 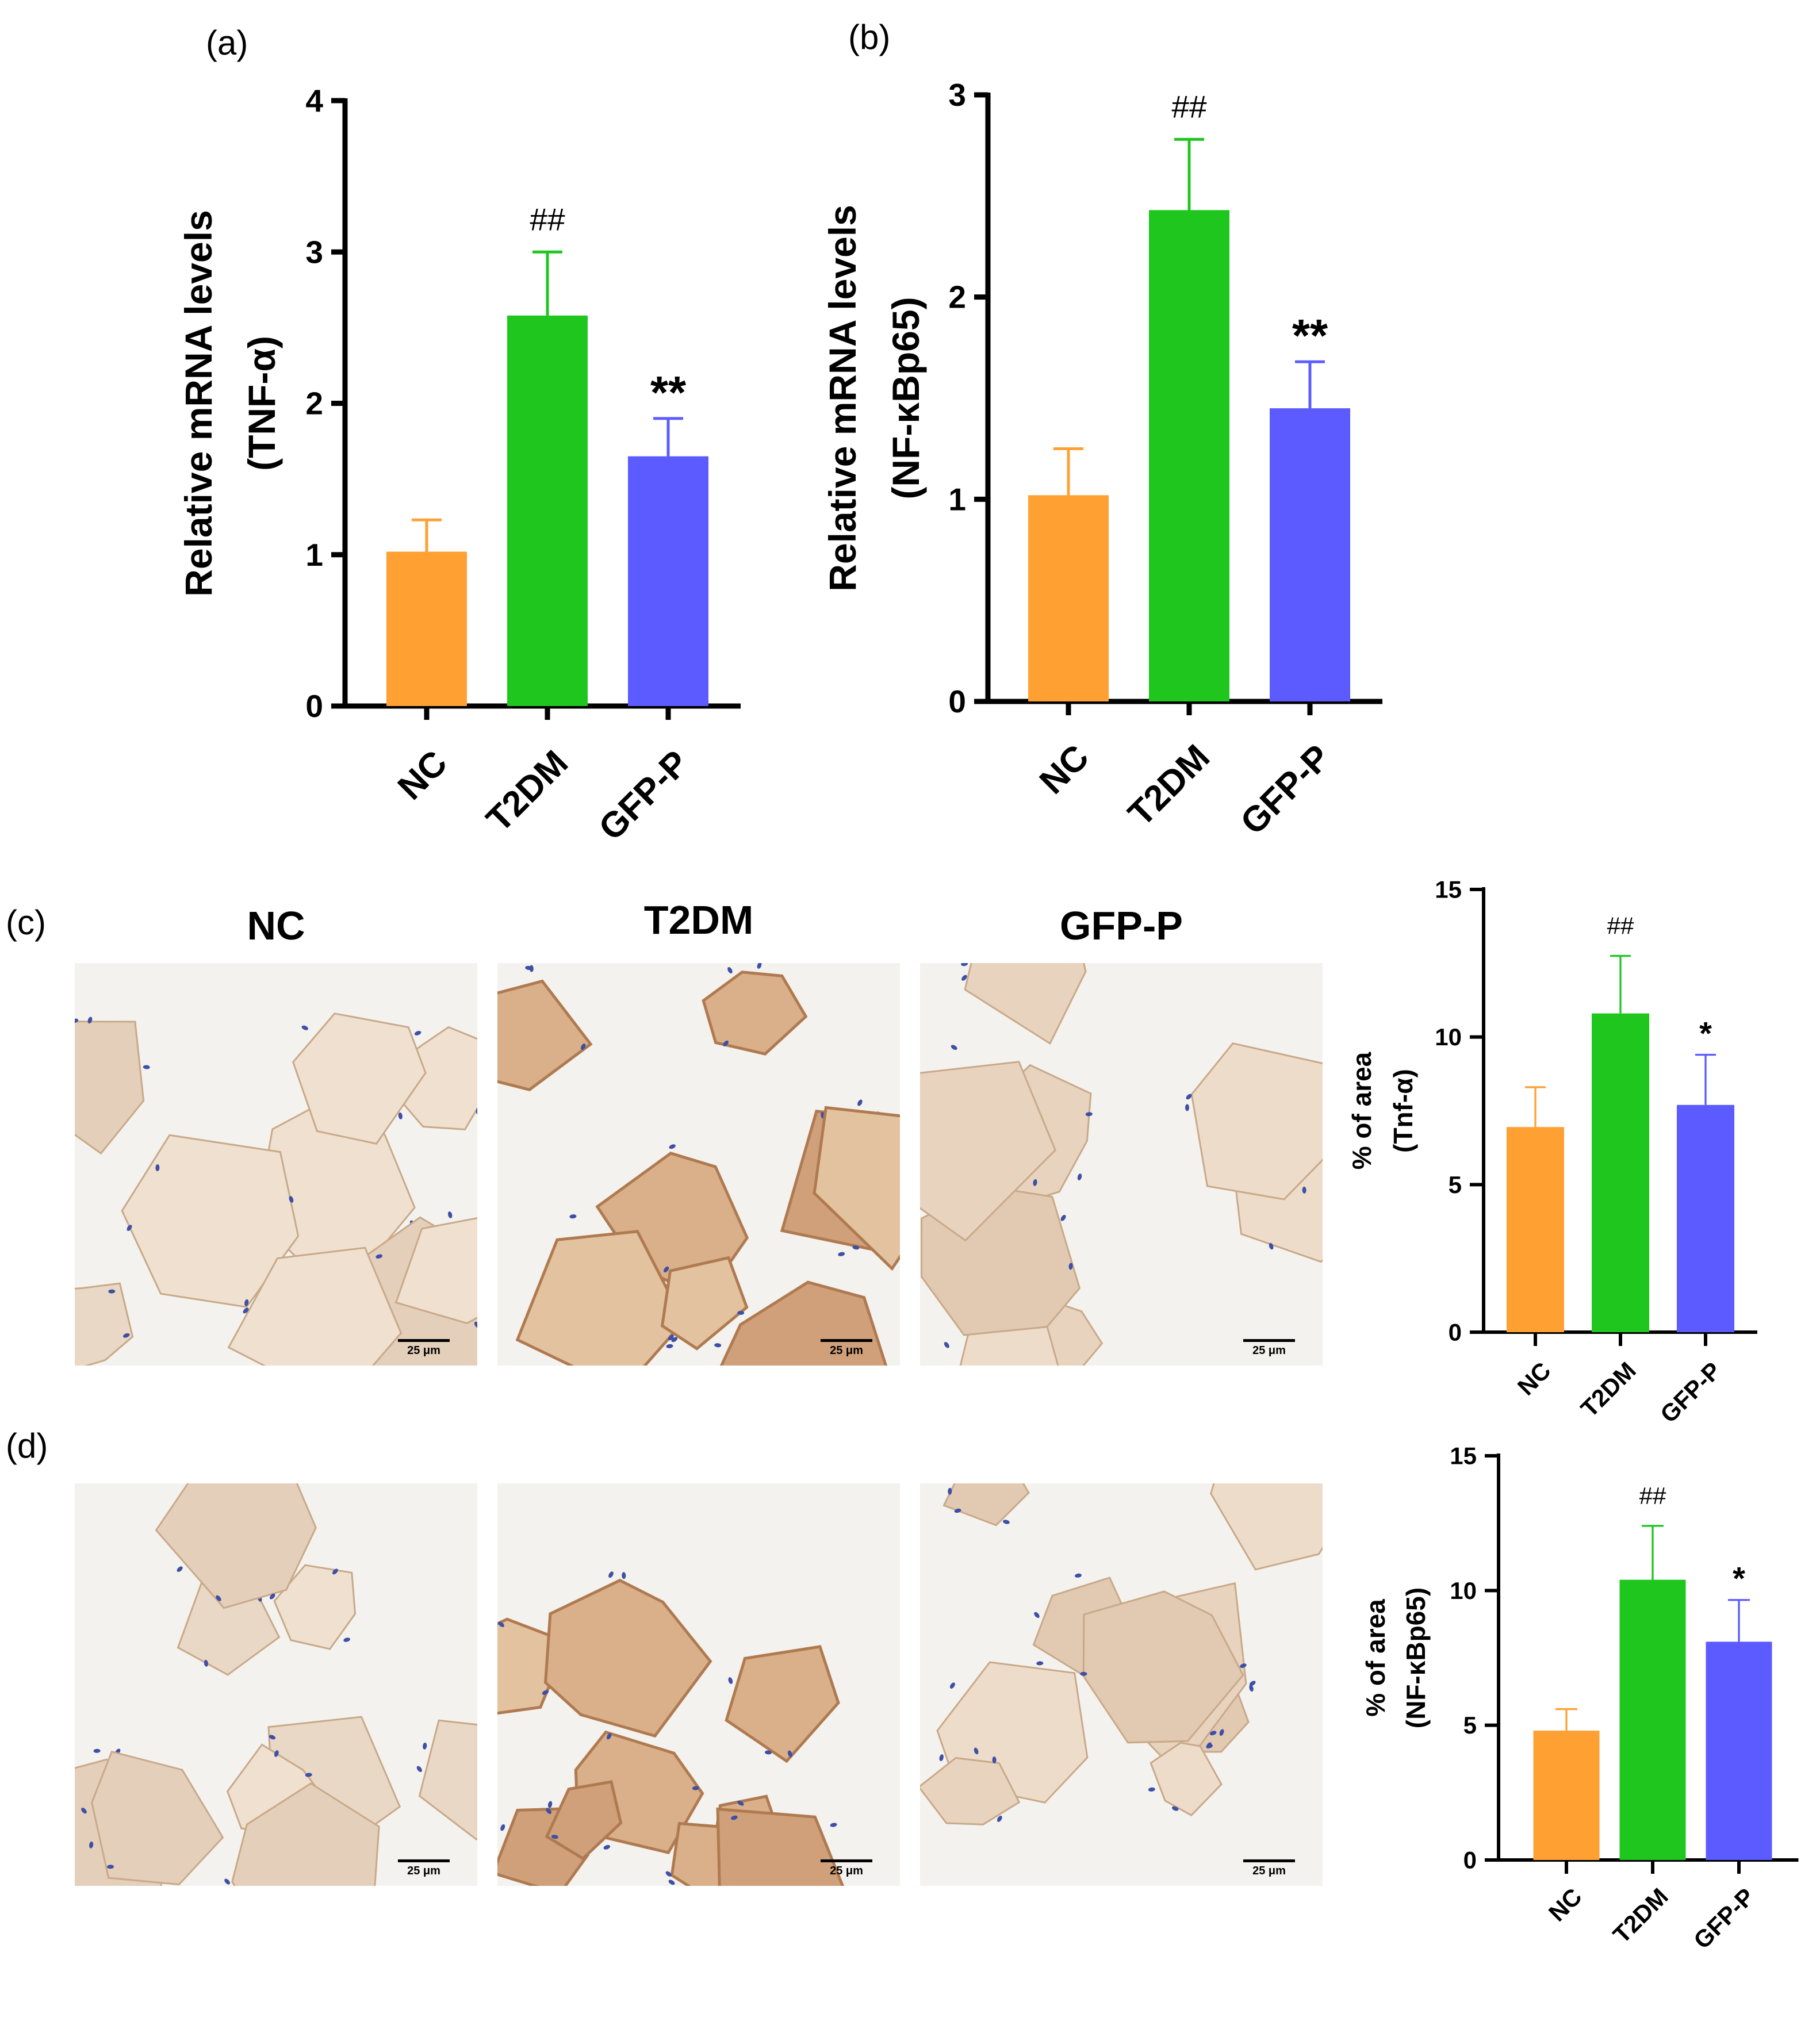 What do you see at coordinates (198, 403) in the screenshot?
I see `y-axis-label: Relative mRNA levels` at bounding box center [198, 403].